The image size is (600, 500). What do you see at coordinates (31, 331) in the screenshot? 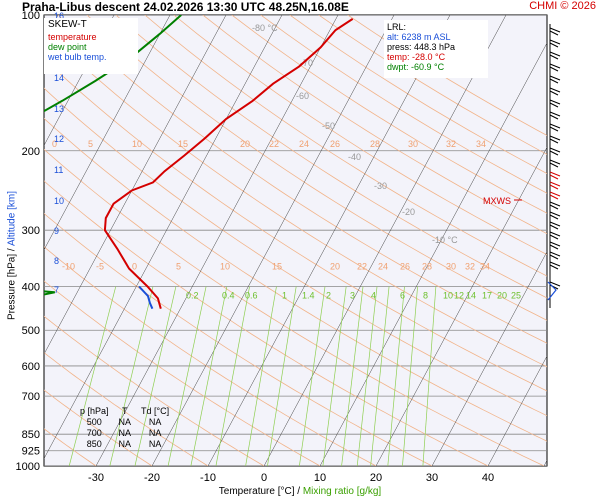
I see `pressure-tick-label: 500` at bounding box center [31, 331].